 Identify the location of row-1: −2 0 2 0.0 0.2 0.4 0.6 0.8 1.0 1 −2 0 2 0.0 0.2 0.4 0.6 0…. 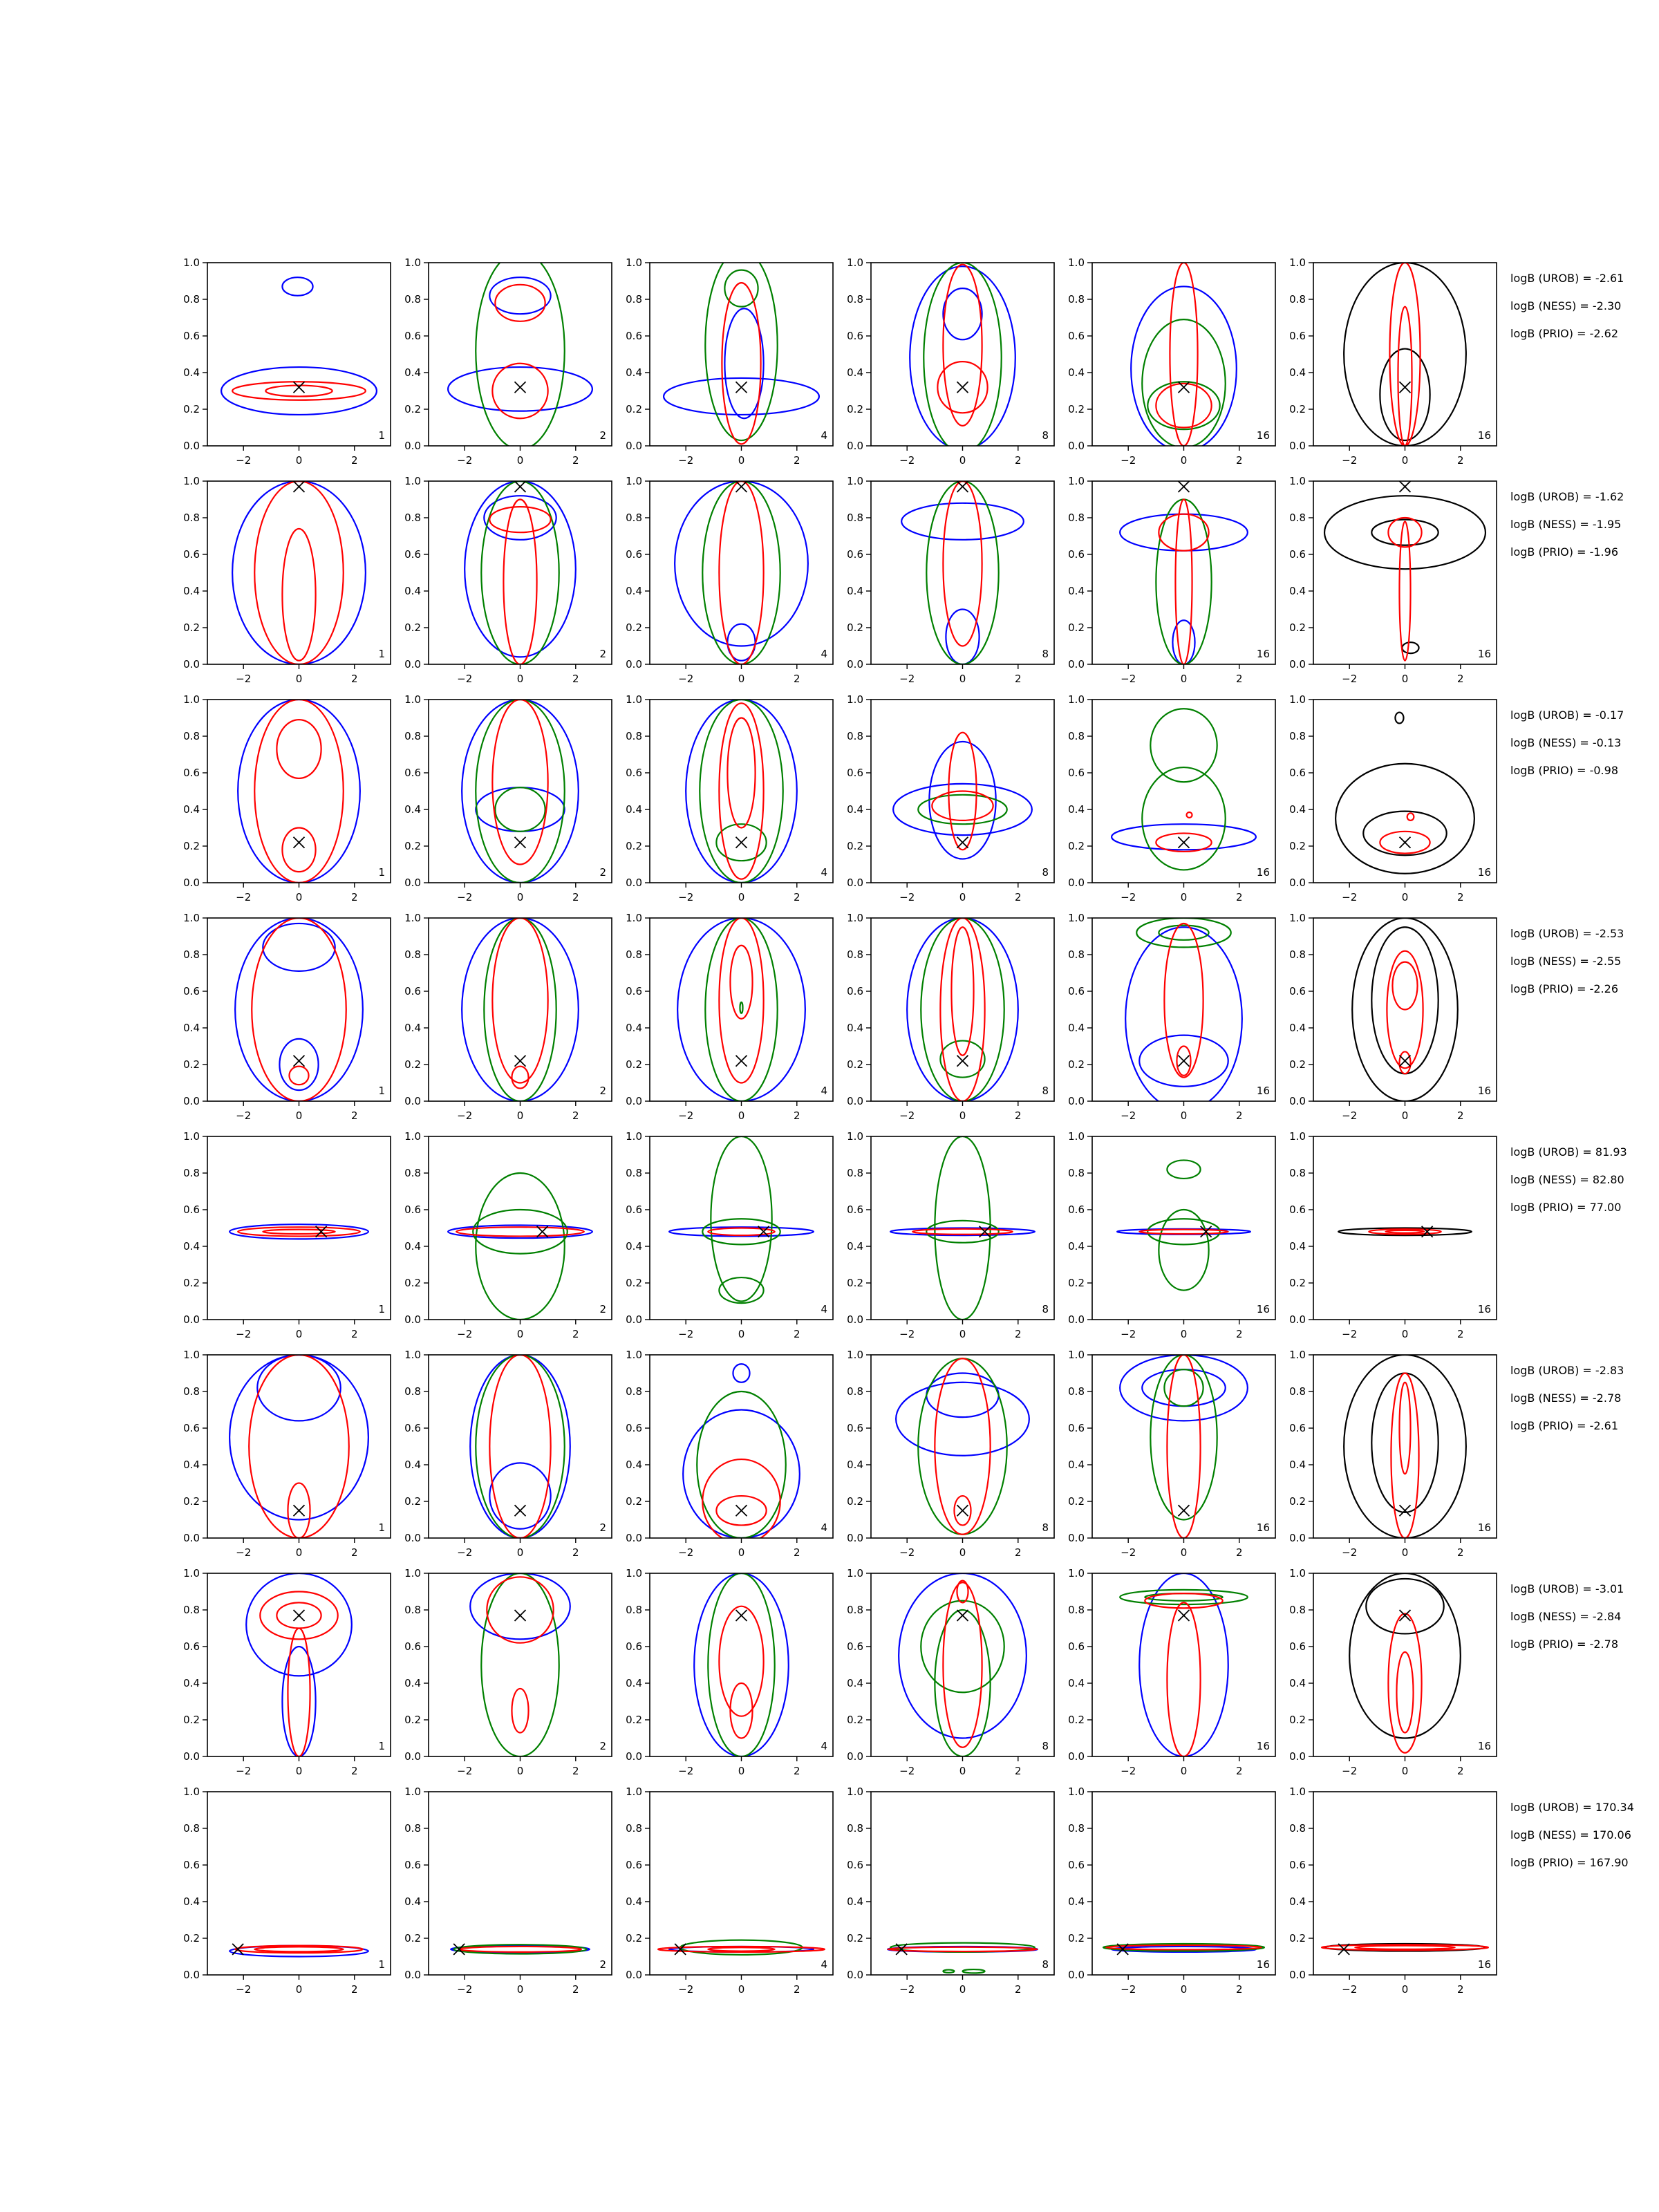
(903, 361).